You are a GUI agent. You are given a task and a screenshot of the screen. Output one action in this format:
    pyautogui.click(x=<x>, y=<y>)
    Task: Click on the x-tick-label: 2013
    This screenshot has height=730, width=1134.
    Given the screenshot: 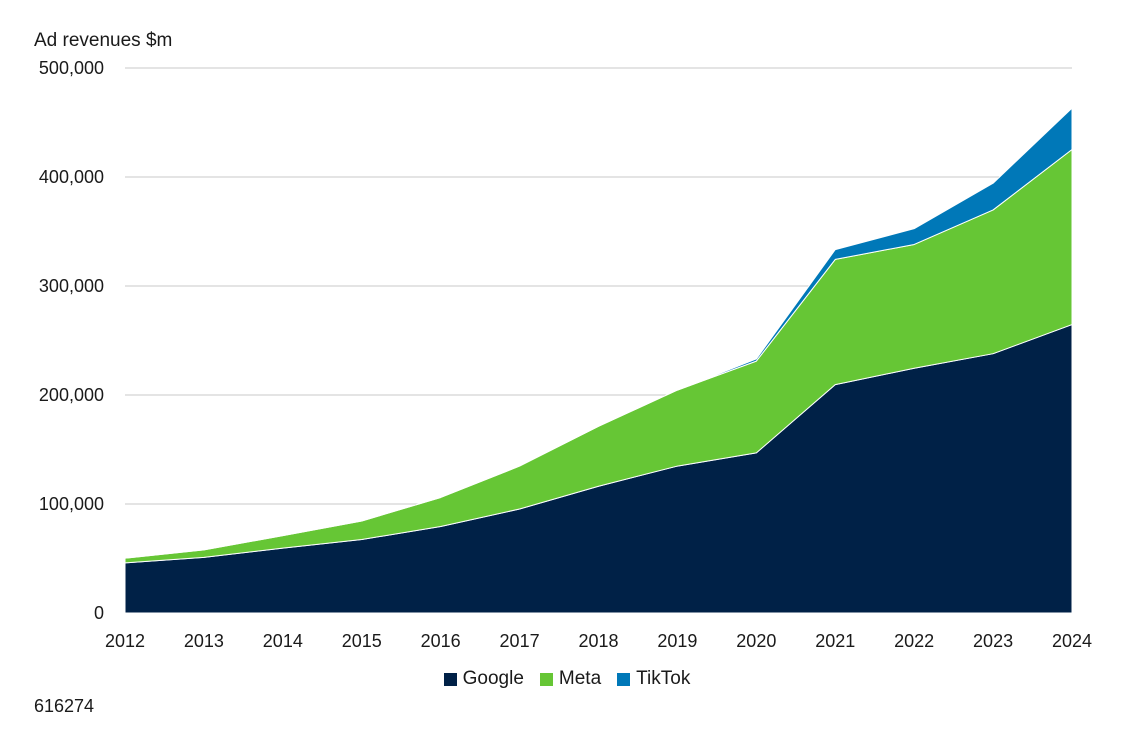 What is the action you would take?
    pyautogui.click(x=204, y=641)
    